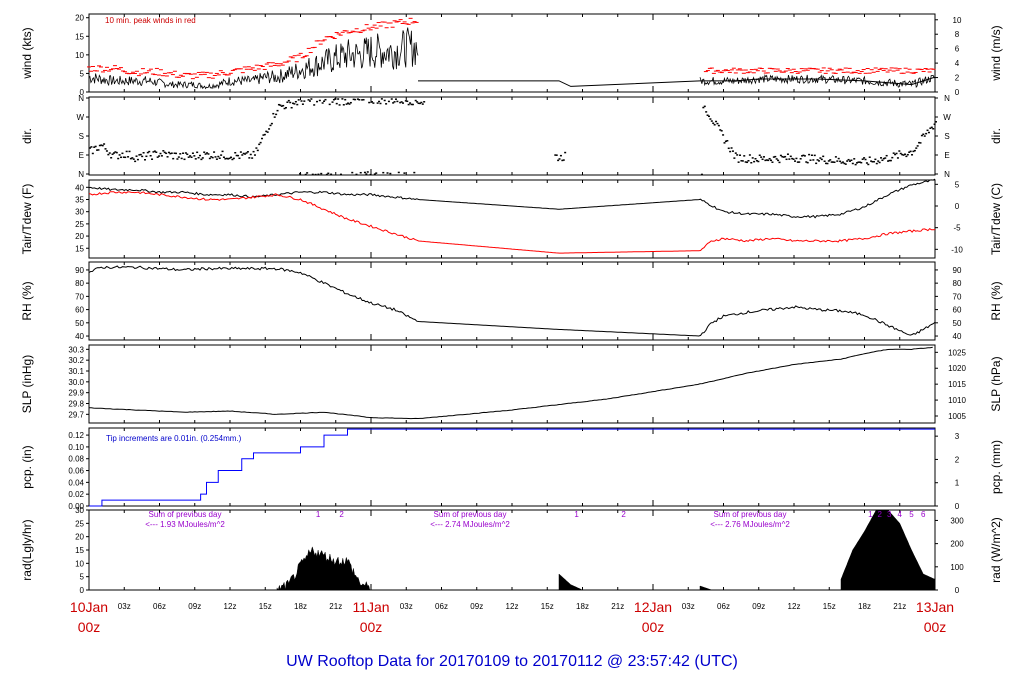 The image size is (1024, 700). I want to click on pcp-tick-left: 0.08, so click(76, 459).